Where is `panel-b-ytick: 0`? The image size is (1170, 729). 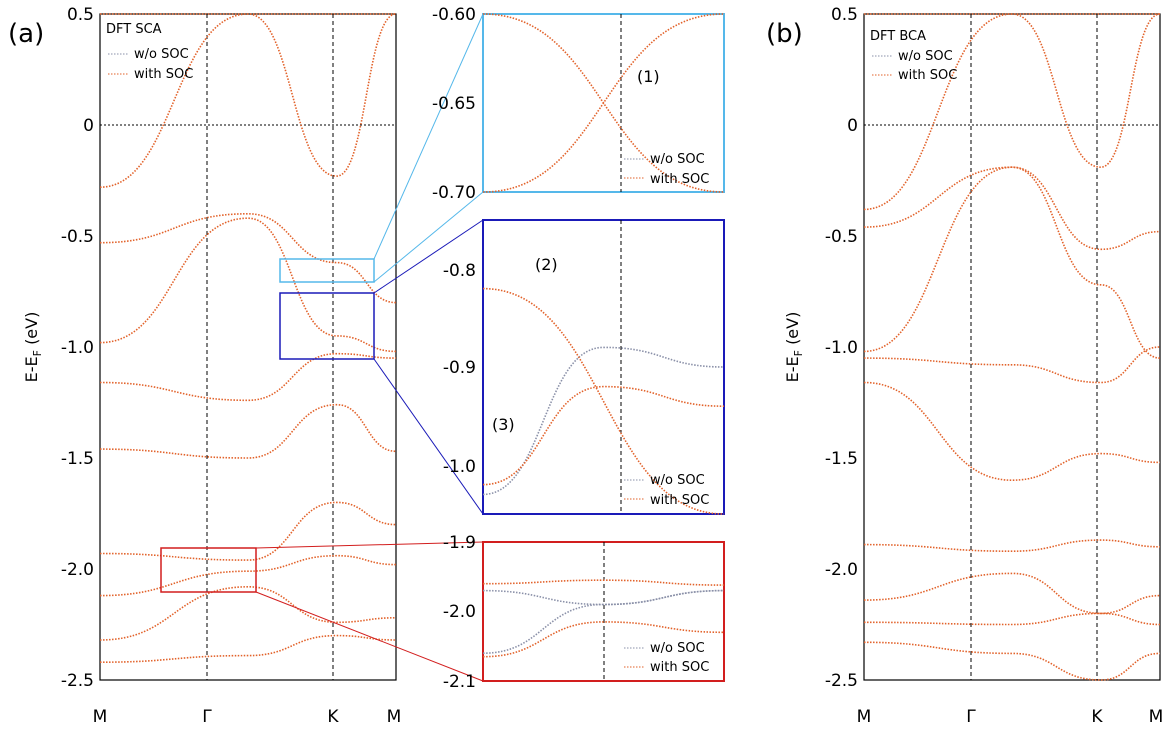
panel-b-ytick: 0 is located at coordinates (852, 126).